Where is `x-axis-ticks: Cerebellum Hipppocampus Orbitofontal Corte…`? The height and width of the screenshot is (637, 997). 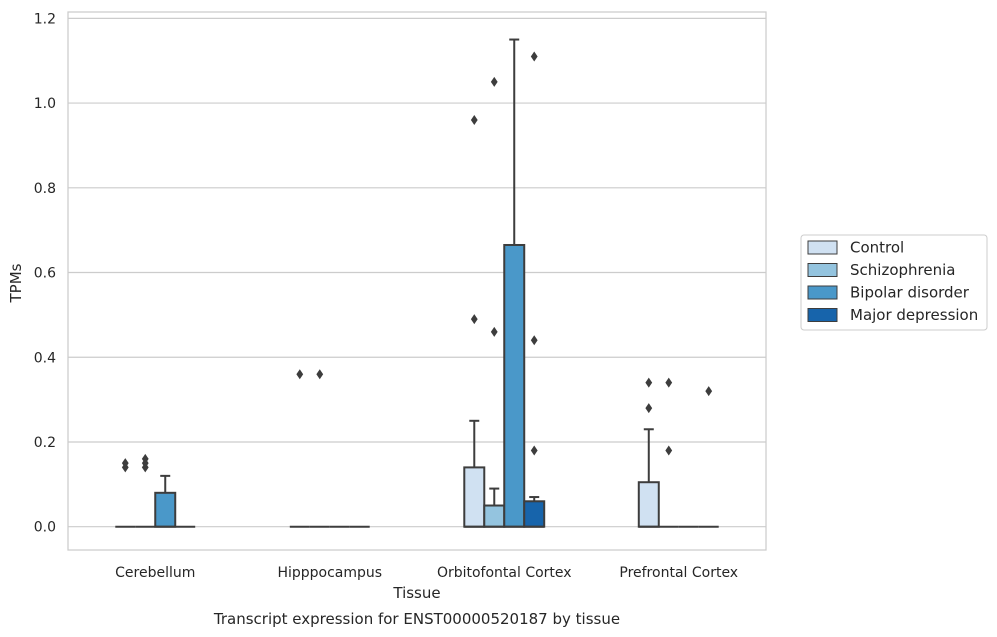 x-axis-ticks: Cerebellum Hipppocampus Orbitofontal Corte… is located at coordinates (426, 573).